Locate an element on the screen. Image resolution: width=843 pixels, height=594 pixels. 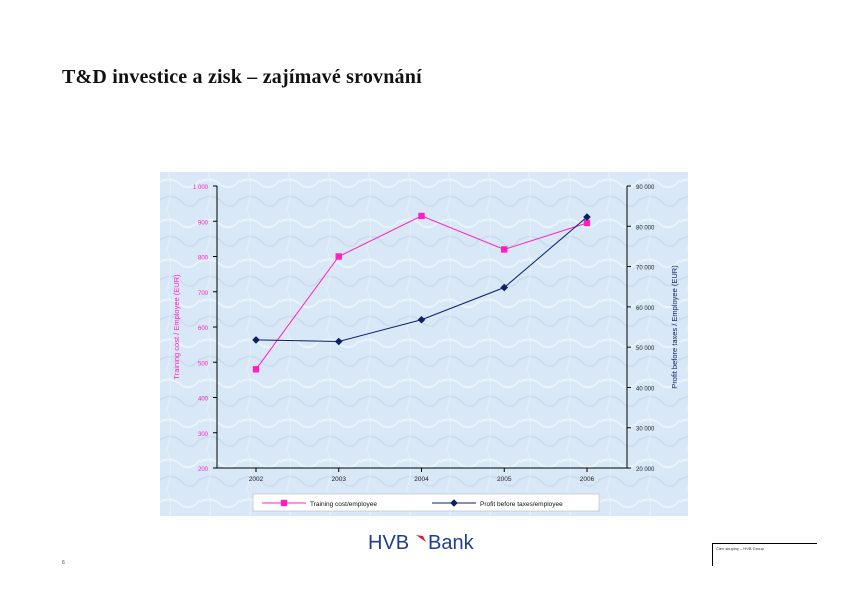
y2-tick-label: 70 000 is located at coordinates (645, 269).